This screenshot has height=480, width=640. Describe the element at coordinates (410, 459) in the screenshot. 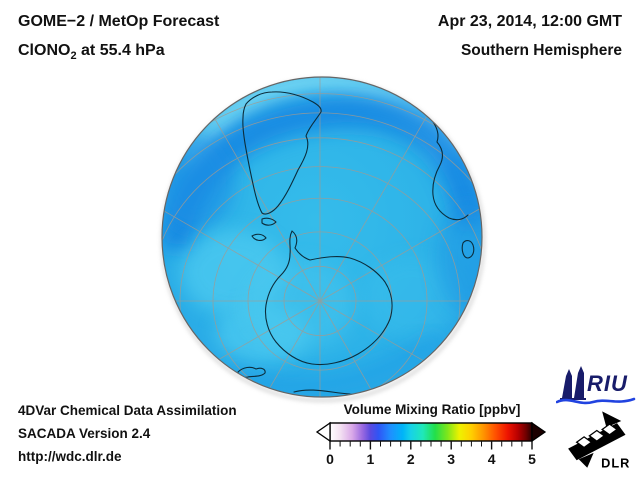

I see `colorbar-tick-2: 2` at that location.